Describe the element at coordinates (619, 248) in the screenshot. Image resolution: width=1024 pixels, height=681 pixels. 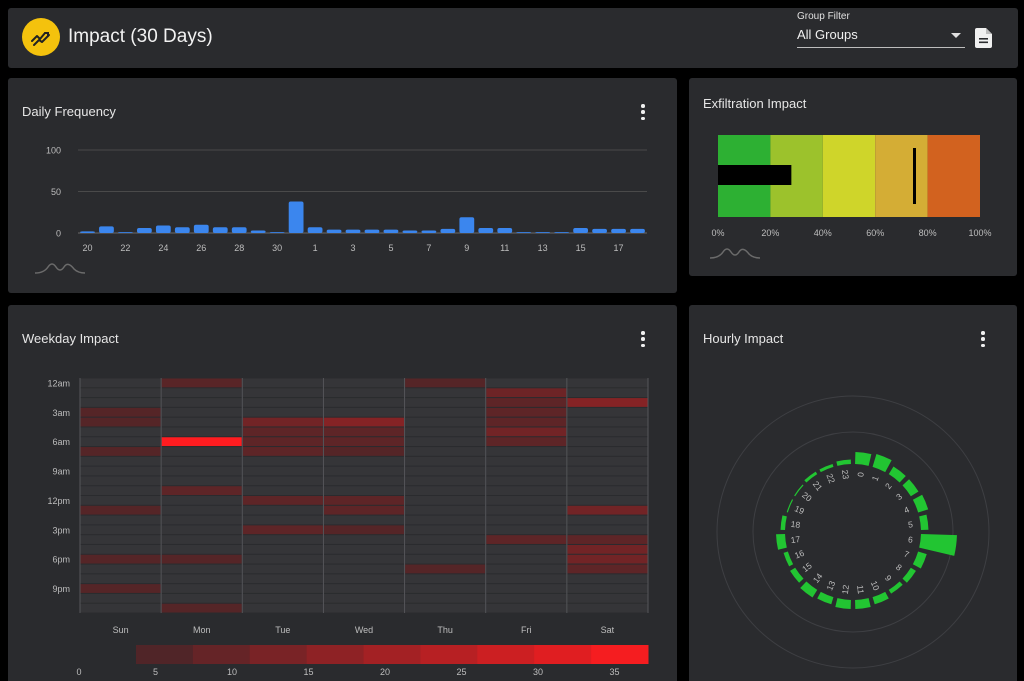
I see `x-tick-label: 17` at that location.